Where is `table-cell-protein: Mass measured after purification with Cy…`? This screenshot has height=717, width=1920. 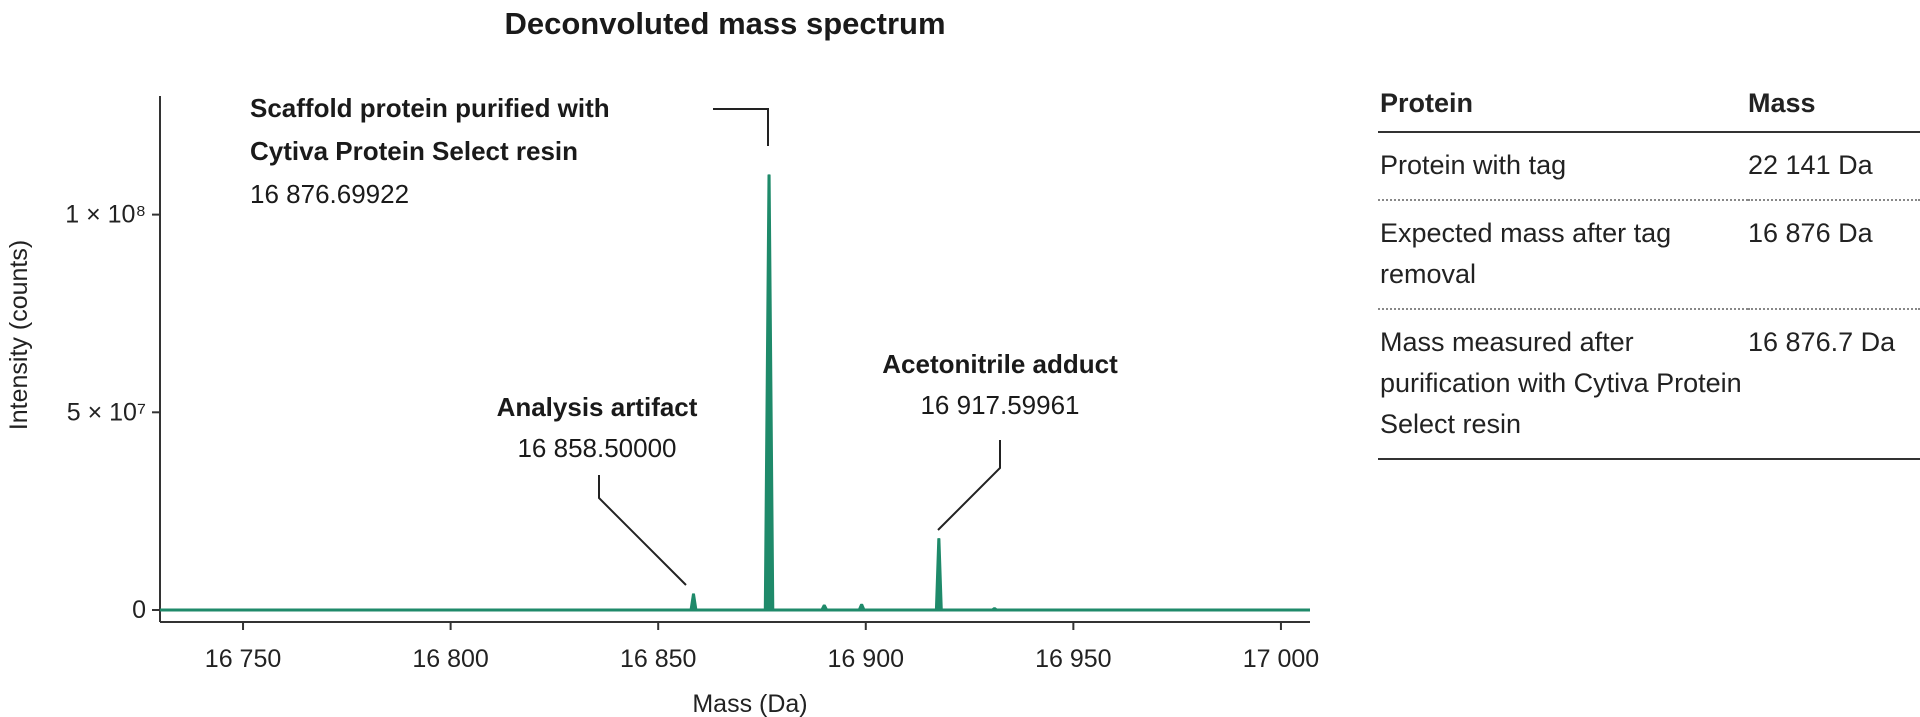 table-cell-protein: Mass measured after purification with Cy… is located at coordinates (1563, 384).